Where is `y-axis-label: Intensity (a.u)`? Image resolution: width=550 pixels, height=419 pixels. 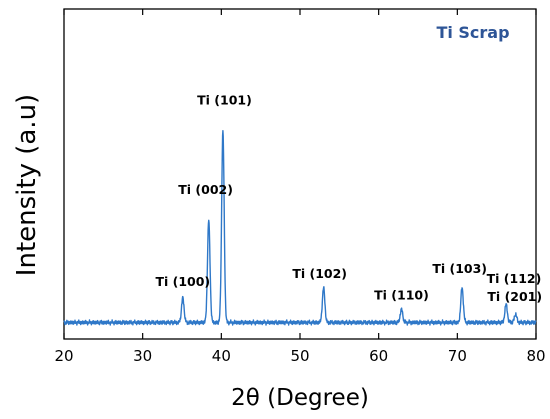 y-axis-label: Intensity (a.u) is located at coordinates (27, 185).